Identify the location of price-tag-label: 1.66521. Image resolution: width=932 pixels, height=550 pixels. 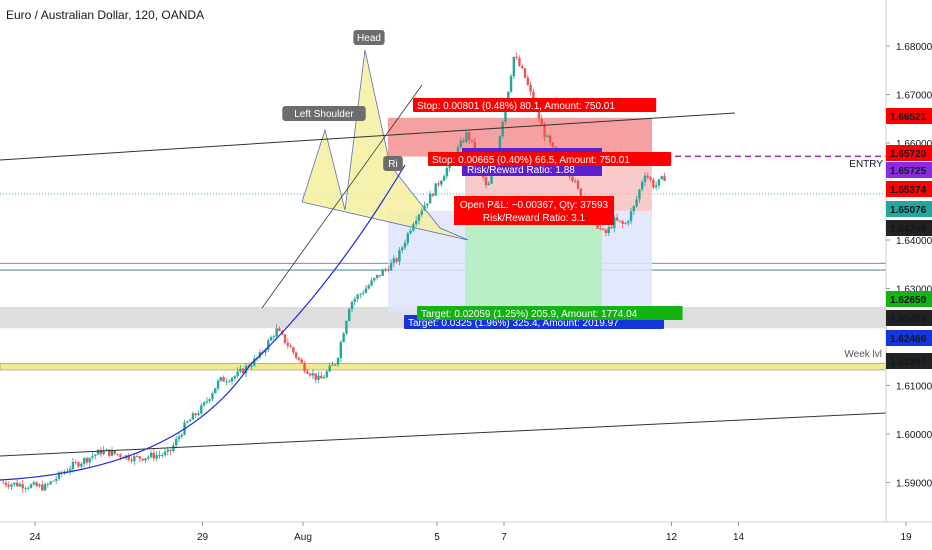
(908, 117).